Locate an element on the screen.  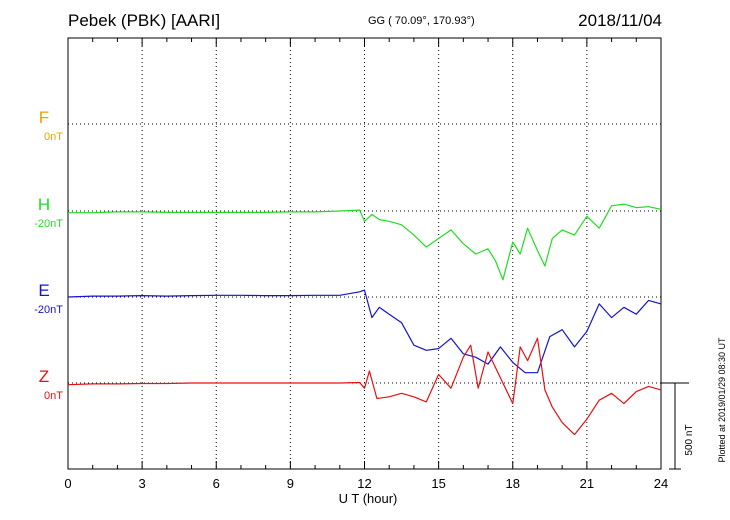
channel-name-h: H is located at coordinates (44, 204).